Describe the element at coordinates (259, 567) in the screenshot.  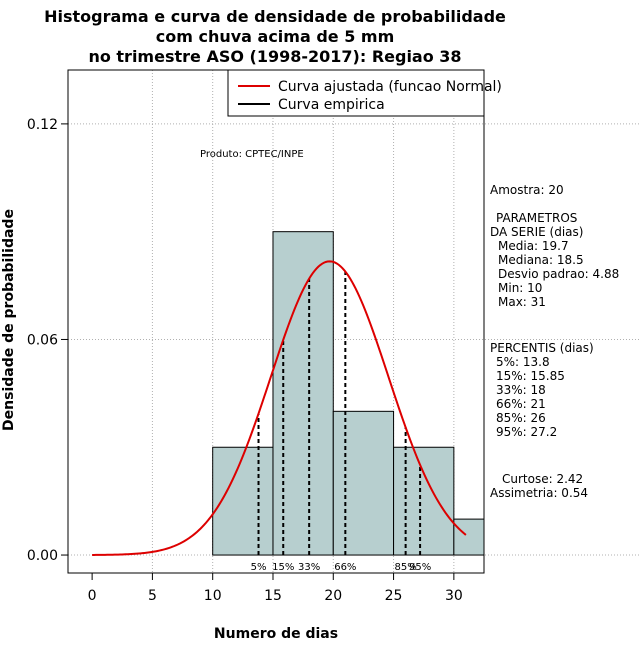
I see `percentile-label: 5%` at that location.